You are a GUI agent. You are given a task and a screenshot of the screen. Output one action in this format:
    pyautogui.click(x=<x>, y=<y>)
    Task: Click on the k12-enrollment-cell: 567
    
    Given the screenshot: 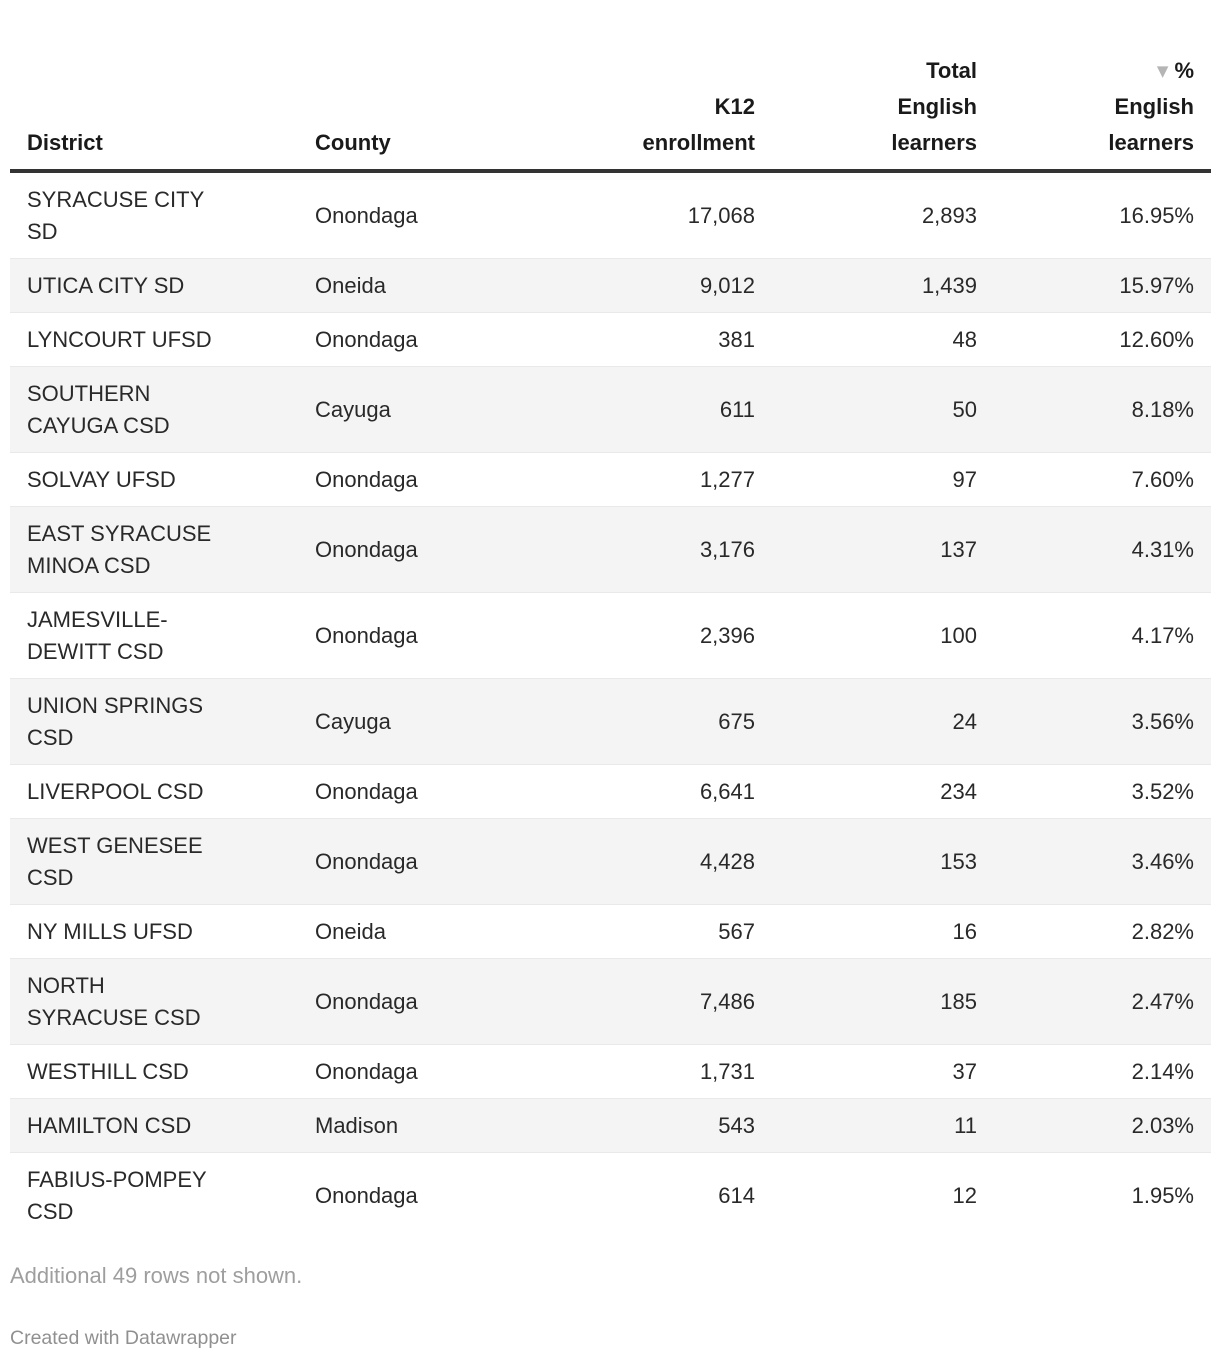 What is the action you would take?
    pyautogui.click(x=736, y=931)
    